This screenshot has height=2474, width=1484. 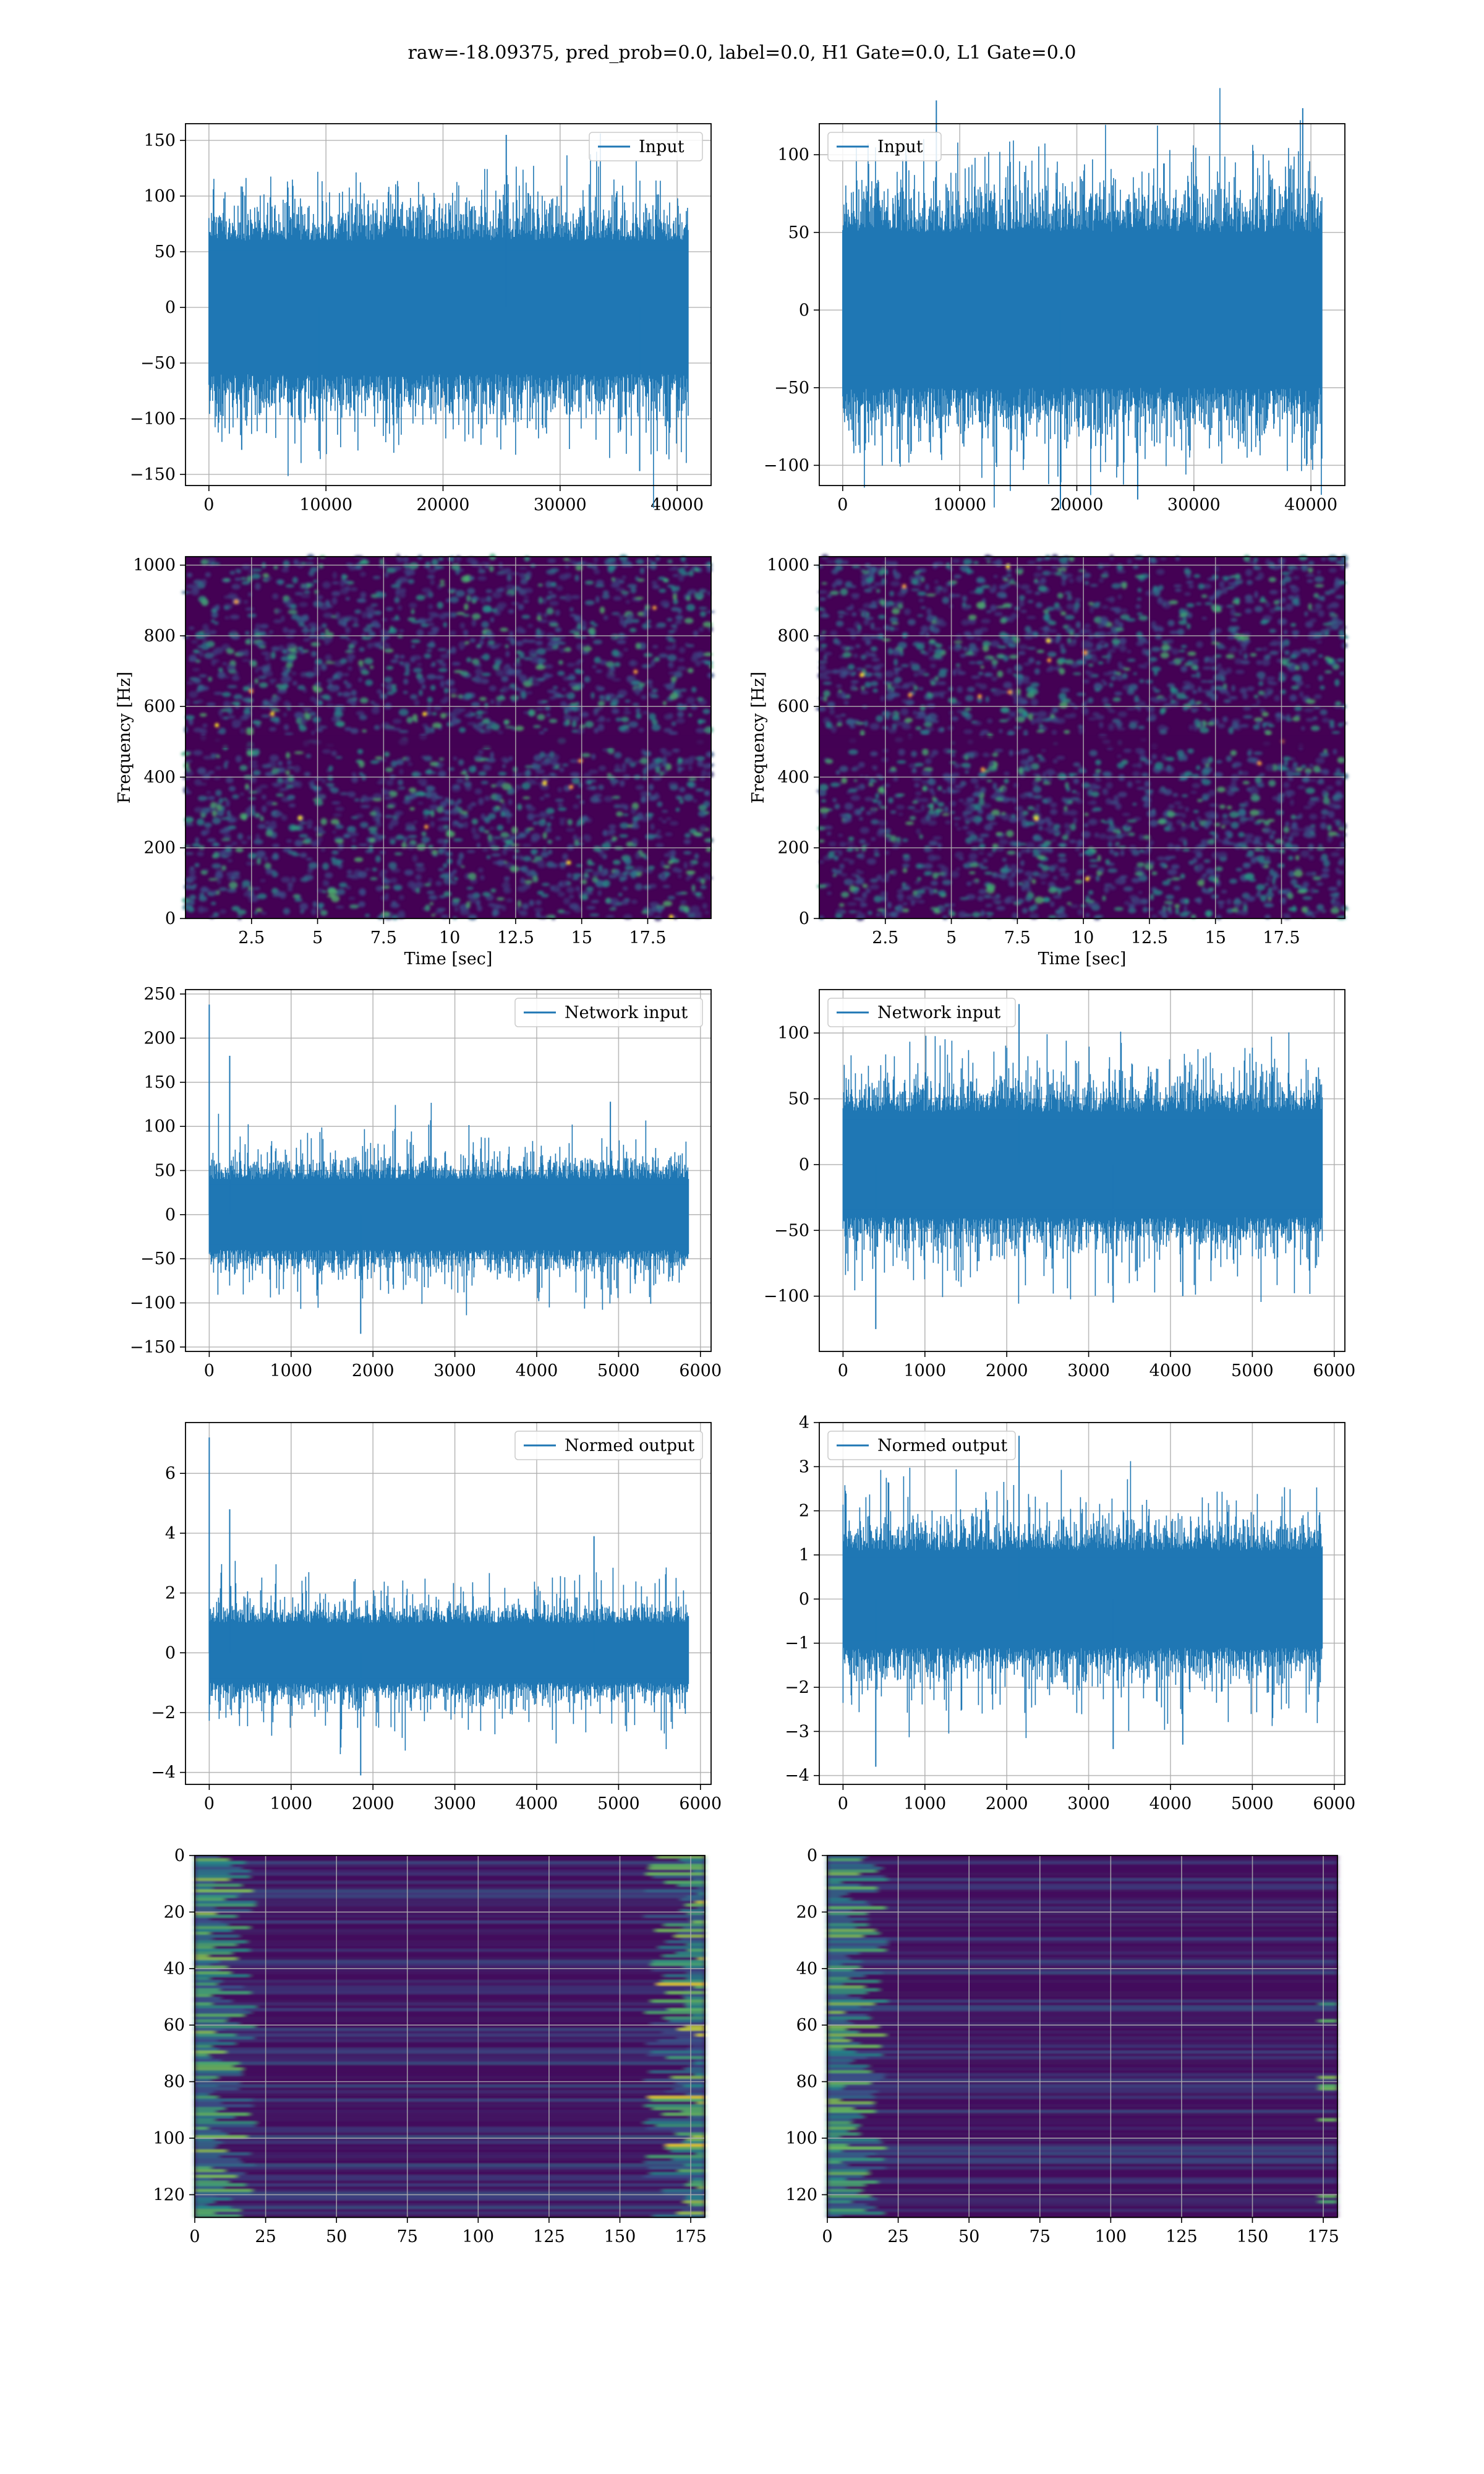 I want to click on h1-network-input-ytick-label-0: −150, so click(x=153, y=1348).